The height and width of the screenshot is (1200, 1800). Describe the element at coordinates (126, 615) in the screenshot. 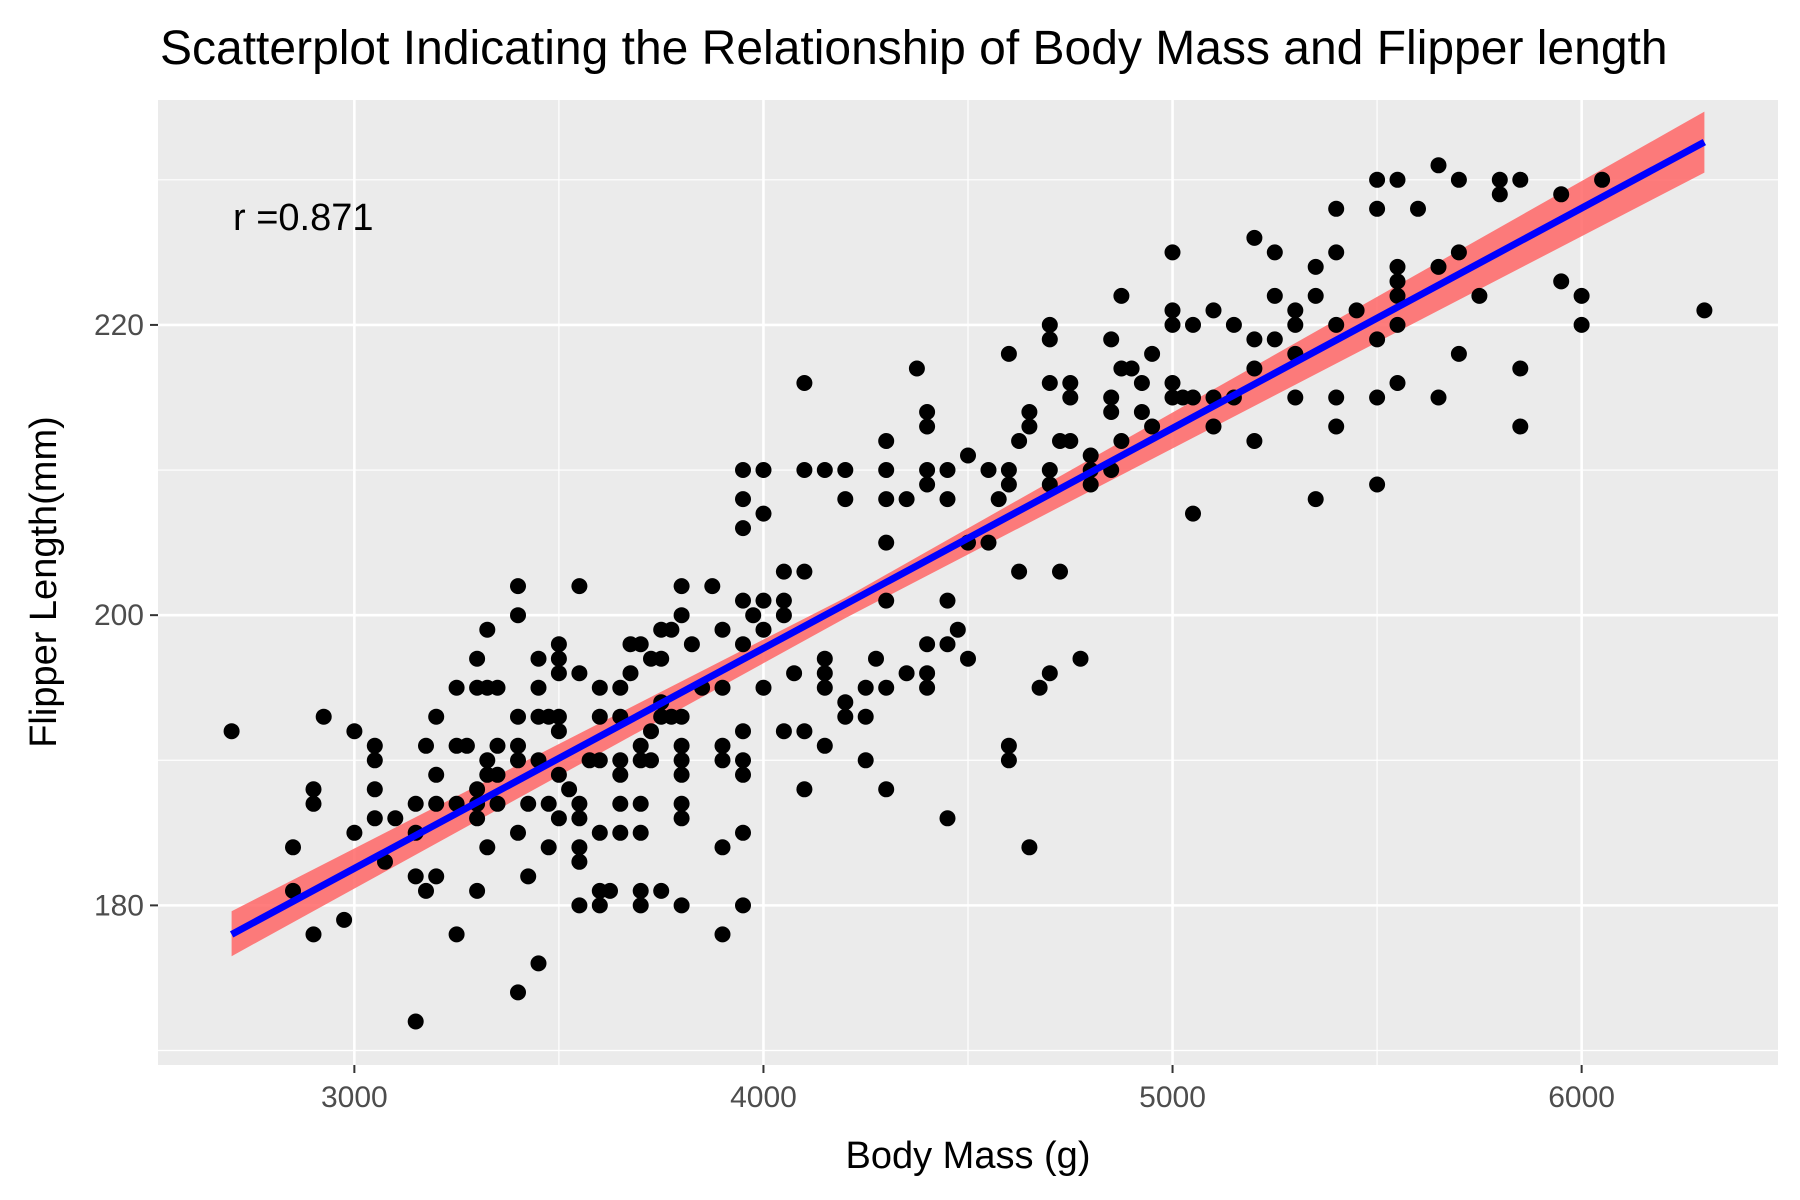

I see `y-axis-ticks: 180 200 220` at that location.